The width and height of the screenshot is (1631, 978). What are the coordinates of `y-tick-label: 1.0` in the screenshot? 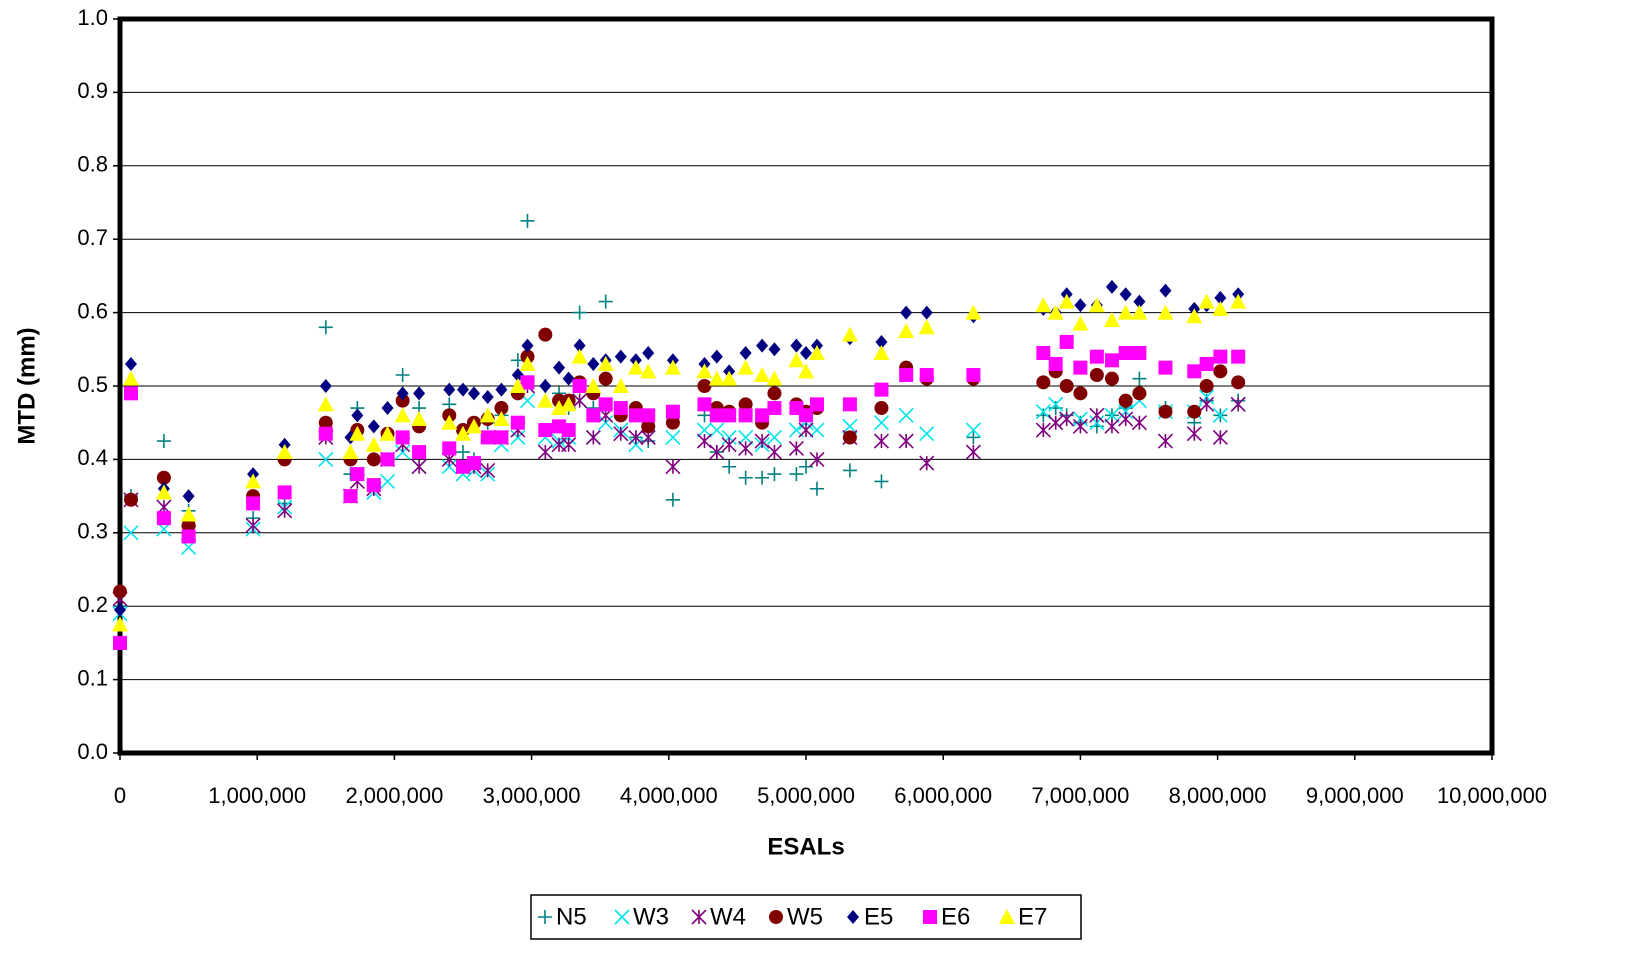 It's located at (92, 17).